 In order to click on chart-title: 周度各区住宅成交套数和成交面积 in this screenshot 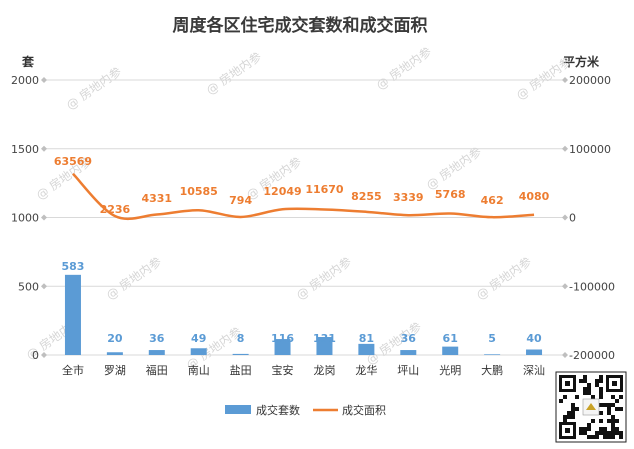, I will do `click(300, 25)`.